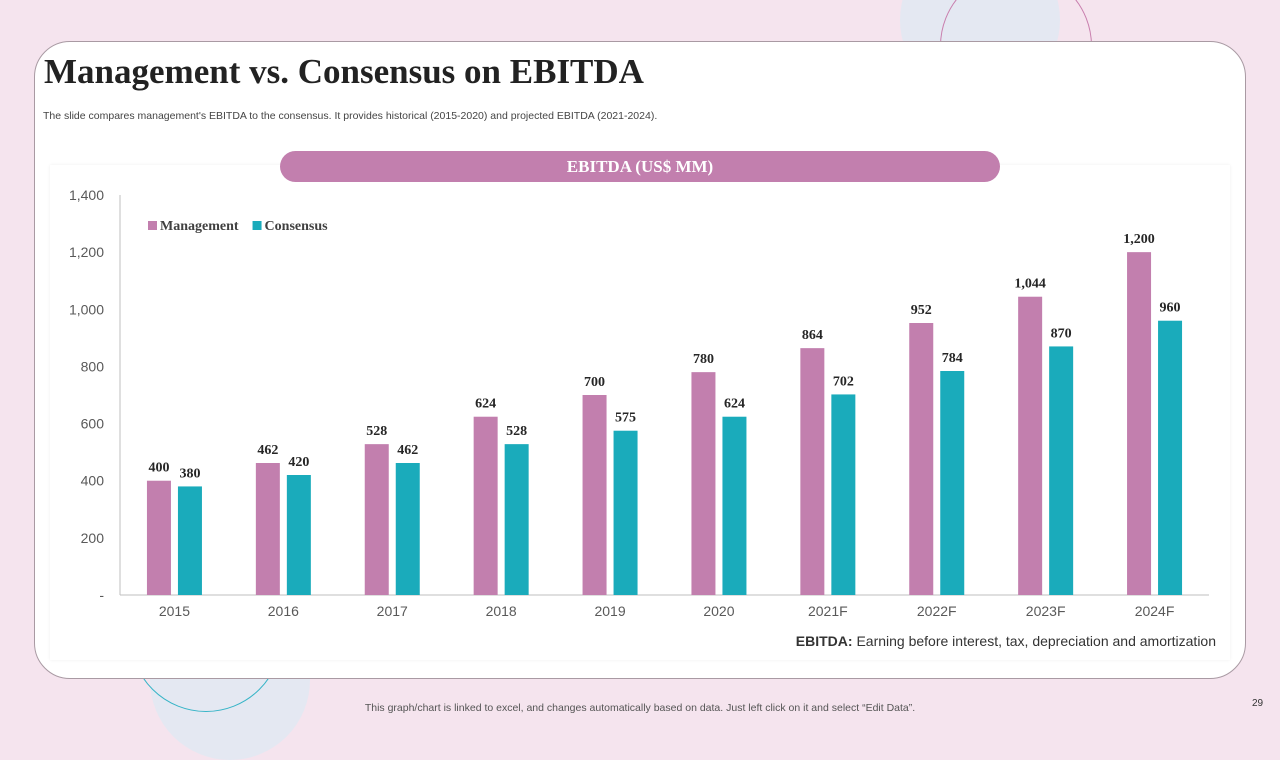  What do you see at coordinates (1030, 284) in the screenshot?
I see `management-data-label: 1,044` at bounding box center [1030, 284].